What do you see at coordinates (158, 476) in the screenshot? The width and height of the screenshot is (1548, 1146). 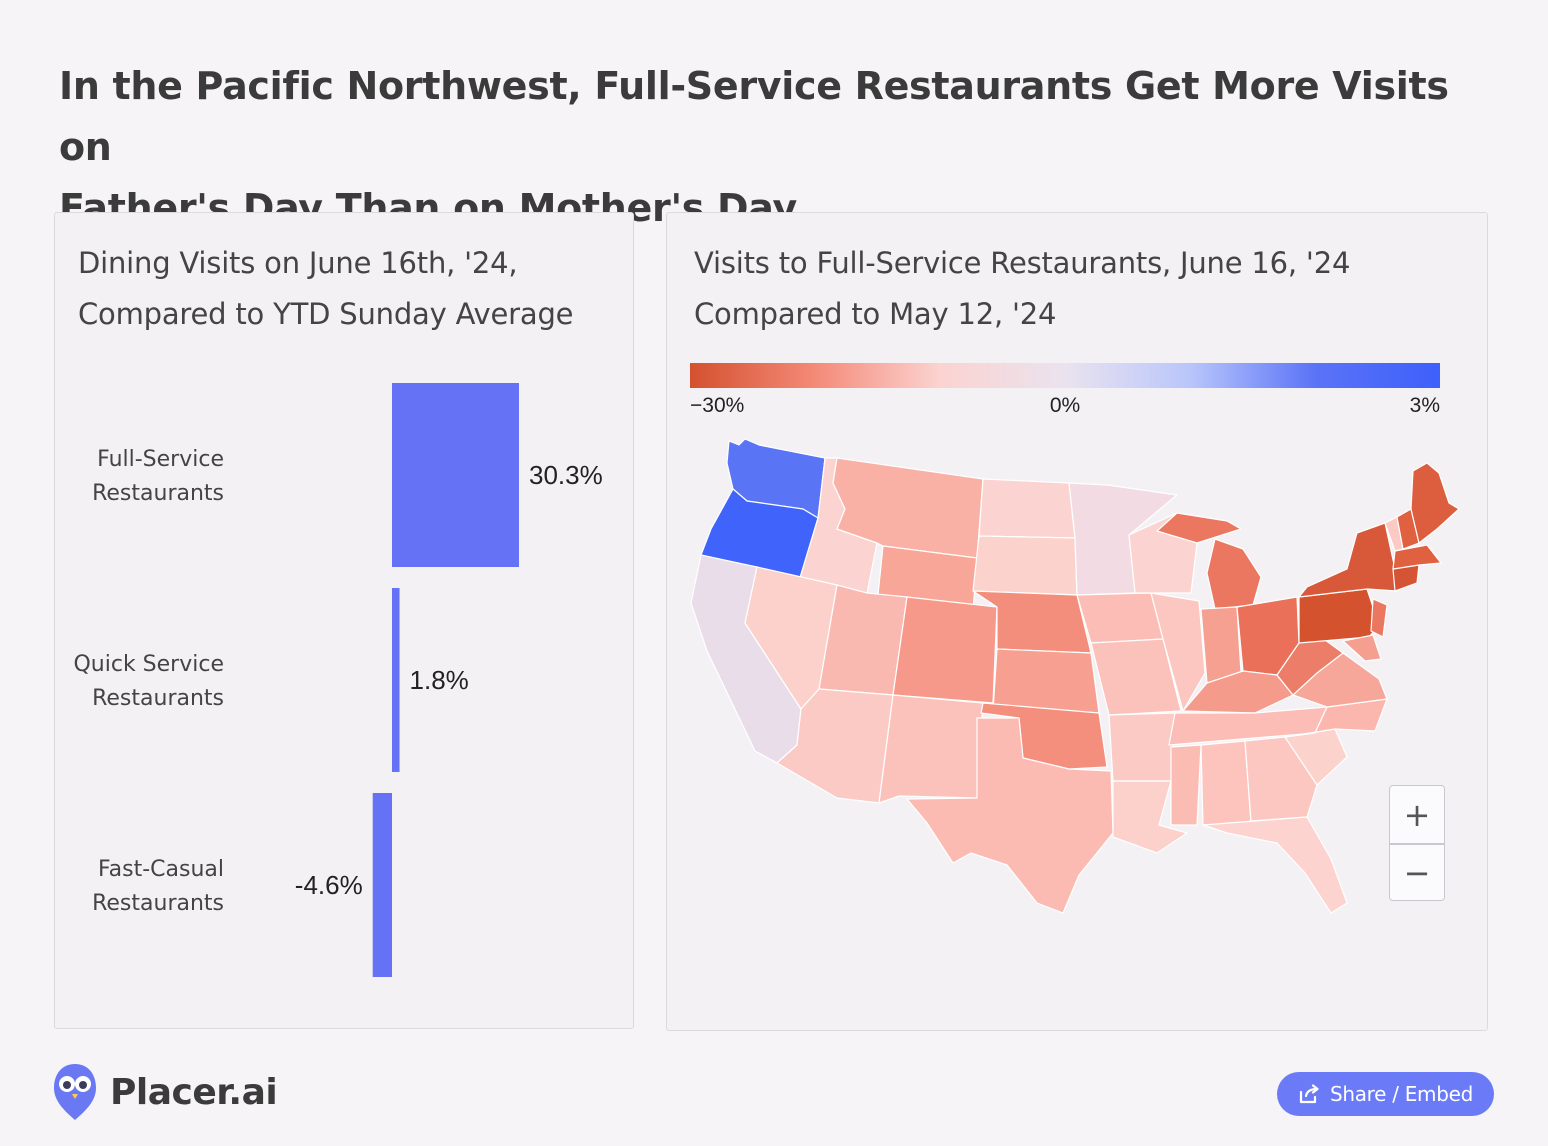 I see `bar-category-label-0: Full-Service Restaurants` at bounding box center [158, 476].